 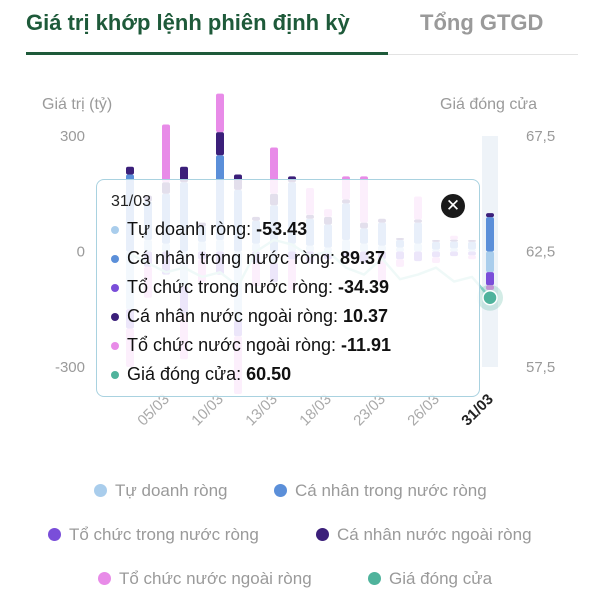 What do you see at coordinates (72, 136) in the screenshot?
I see `y-left-tick-label: 300` at bounding box center [72, 136].